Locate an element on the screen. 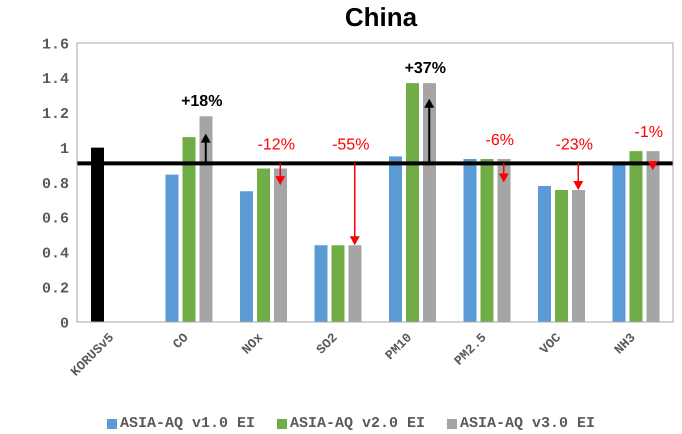 This screenshot has height=434, width=682. annotation: +18% is located at coordinates (201, 101).